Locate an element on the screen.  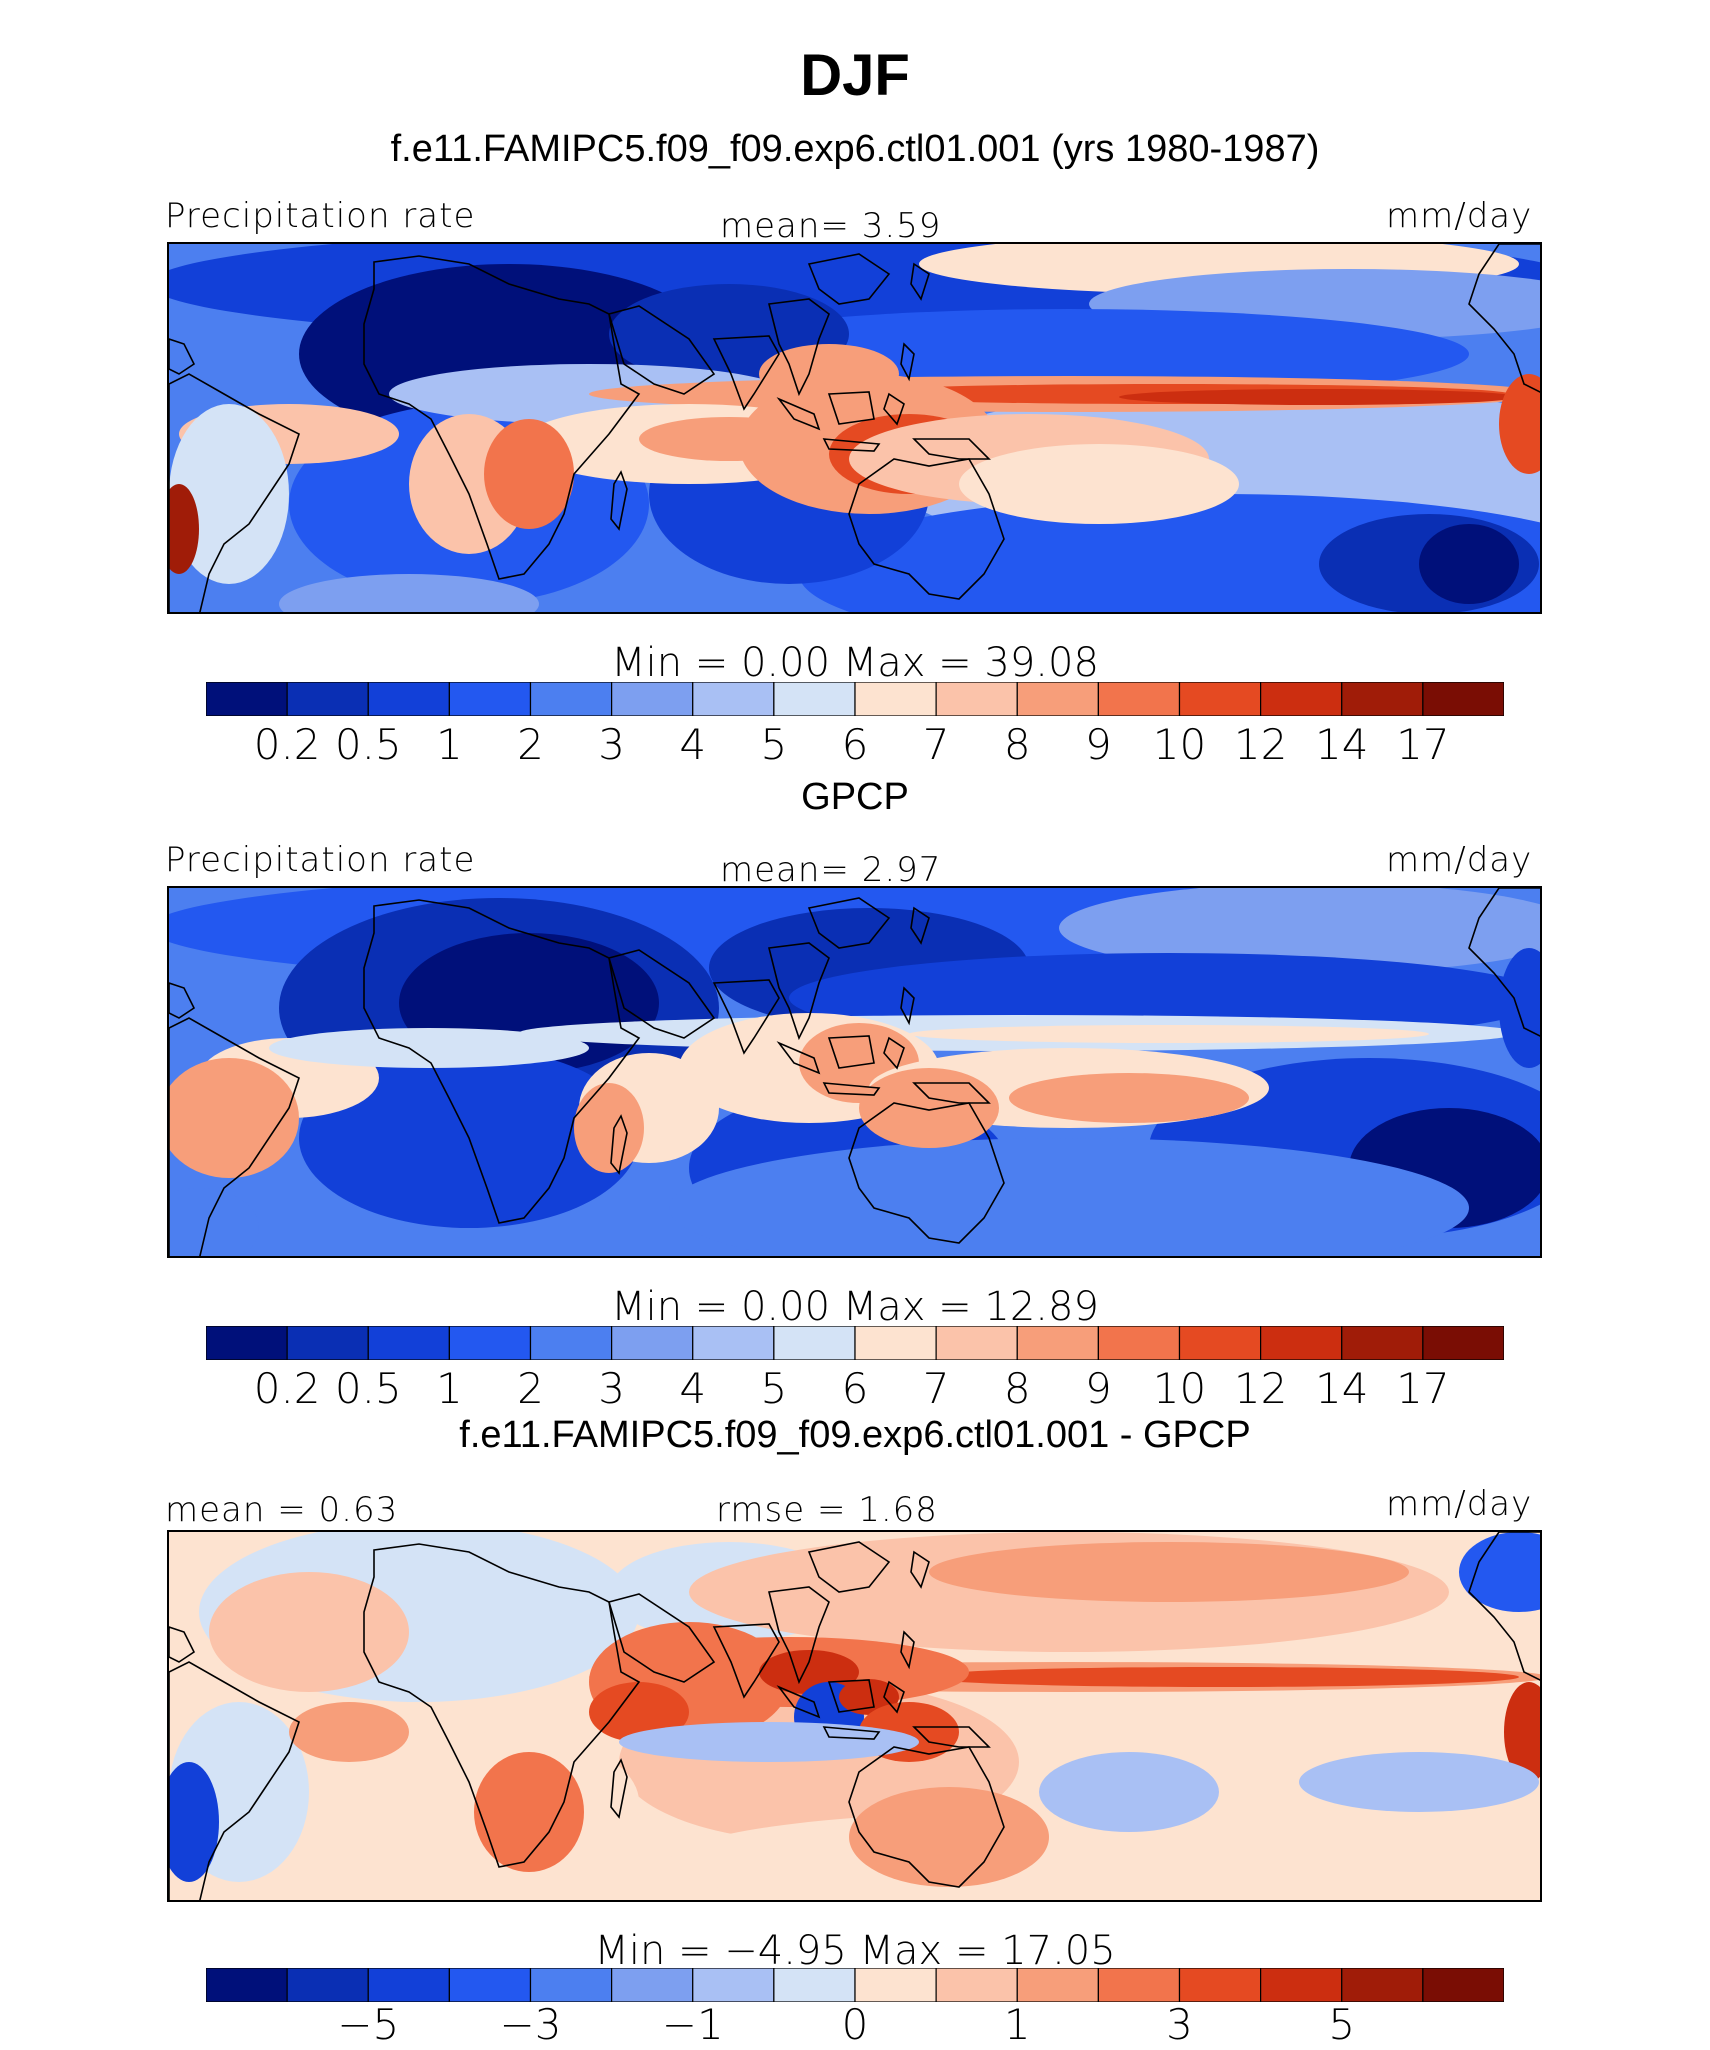
colorbar-tick-label: 4 is located at coordinates (693, 1388).